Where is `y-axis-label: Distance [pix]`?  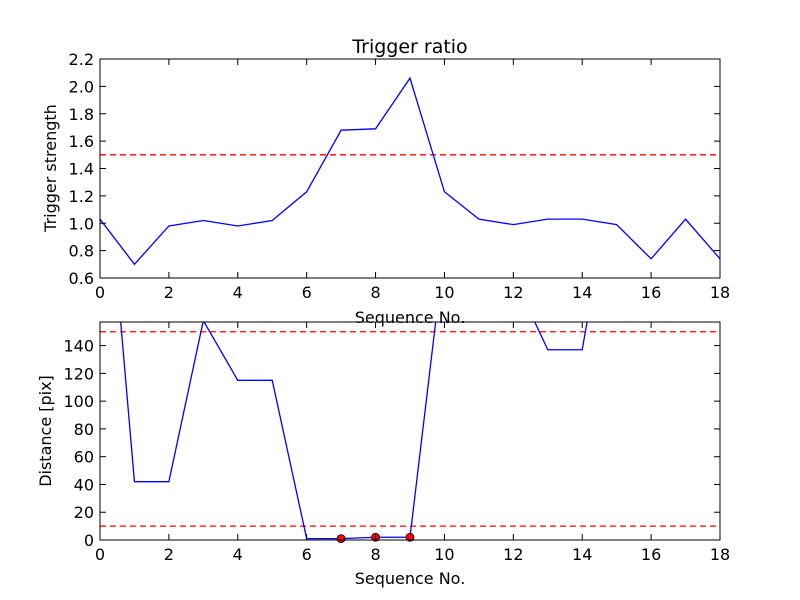 y-axis-label: Distance [pix] is located at coordinates (45, 431).